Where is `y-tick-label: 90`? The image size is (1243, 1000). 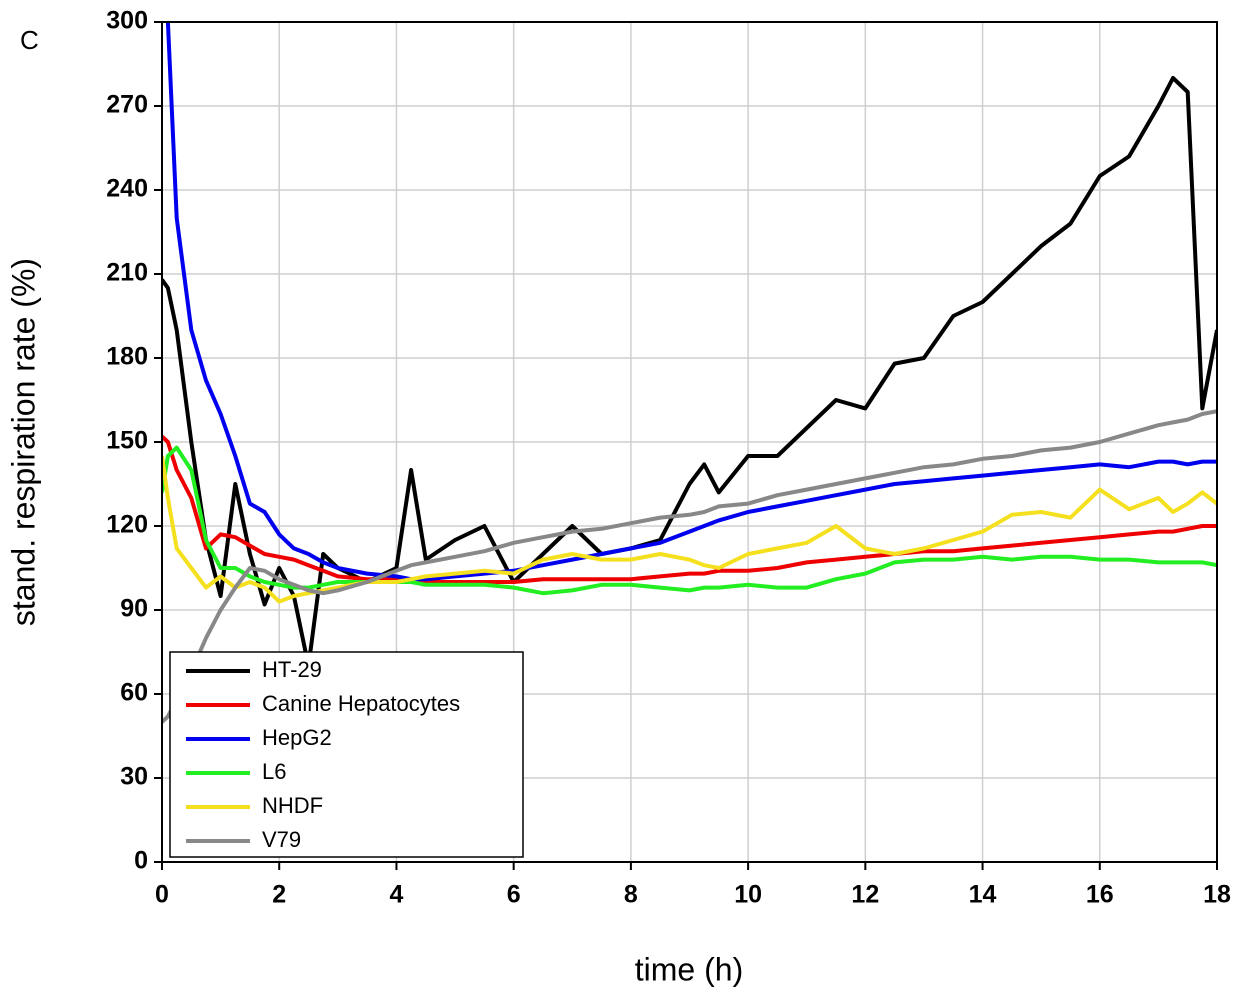 y-tick-label: 90 is located at coordinates (134, 609).